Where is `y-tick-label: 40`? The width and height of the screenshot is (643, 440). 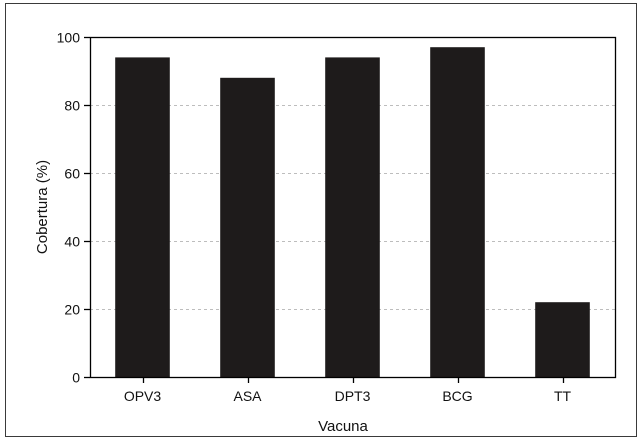
y-tick-label: 40 is located at coordinates (72, 242).